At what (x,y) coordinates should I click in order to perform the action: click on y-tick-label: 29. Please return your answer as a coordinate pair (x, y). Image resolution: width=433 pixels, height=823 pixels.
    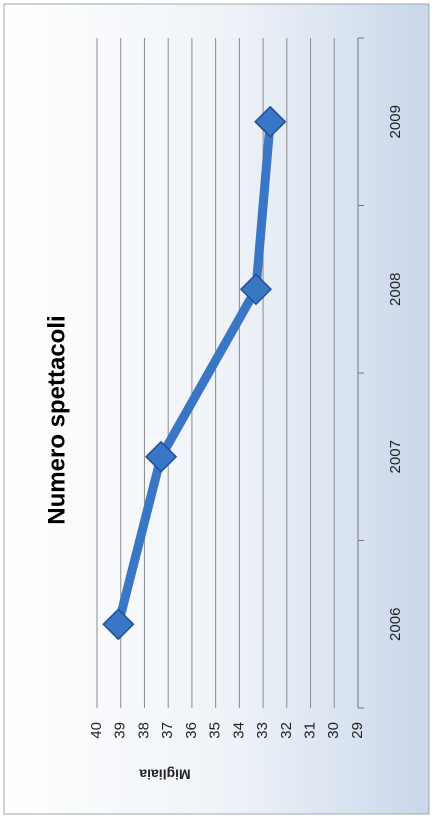
    Looking at the image, I should click on (357, 730).